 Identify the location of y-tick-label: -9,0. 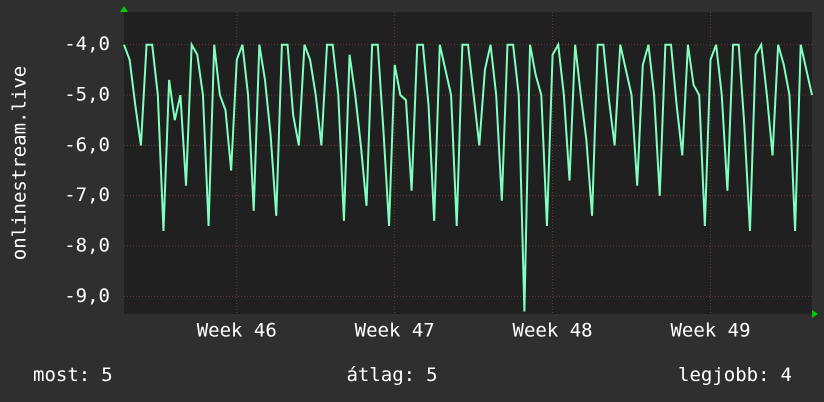
(87, 296).